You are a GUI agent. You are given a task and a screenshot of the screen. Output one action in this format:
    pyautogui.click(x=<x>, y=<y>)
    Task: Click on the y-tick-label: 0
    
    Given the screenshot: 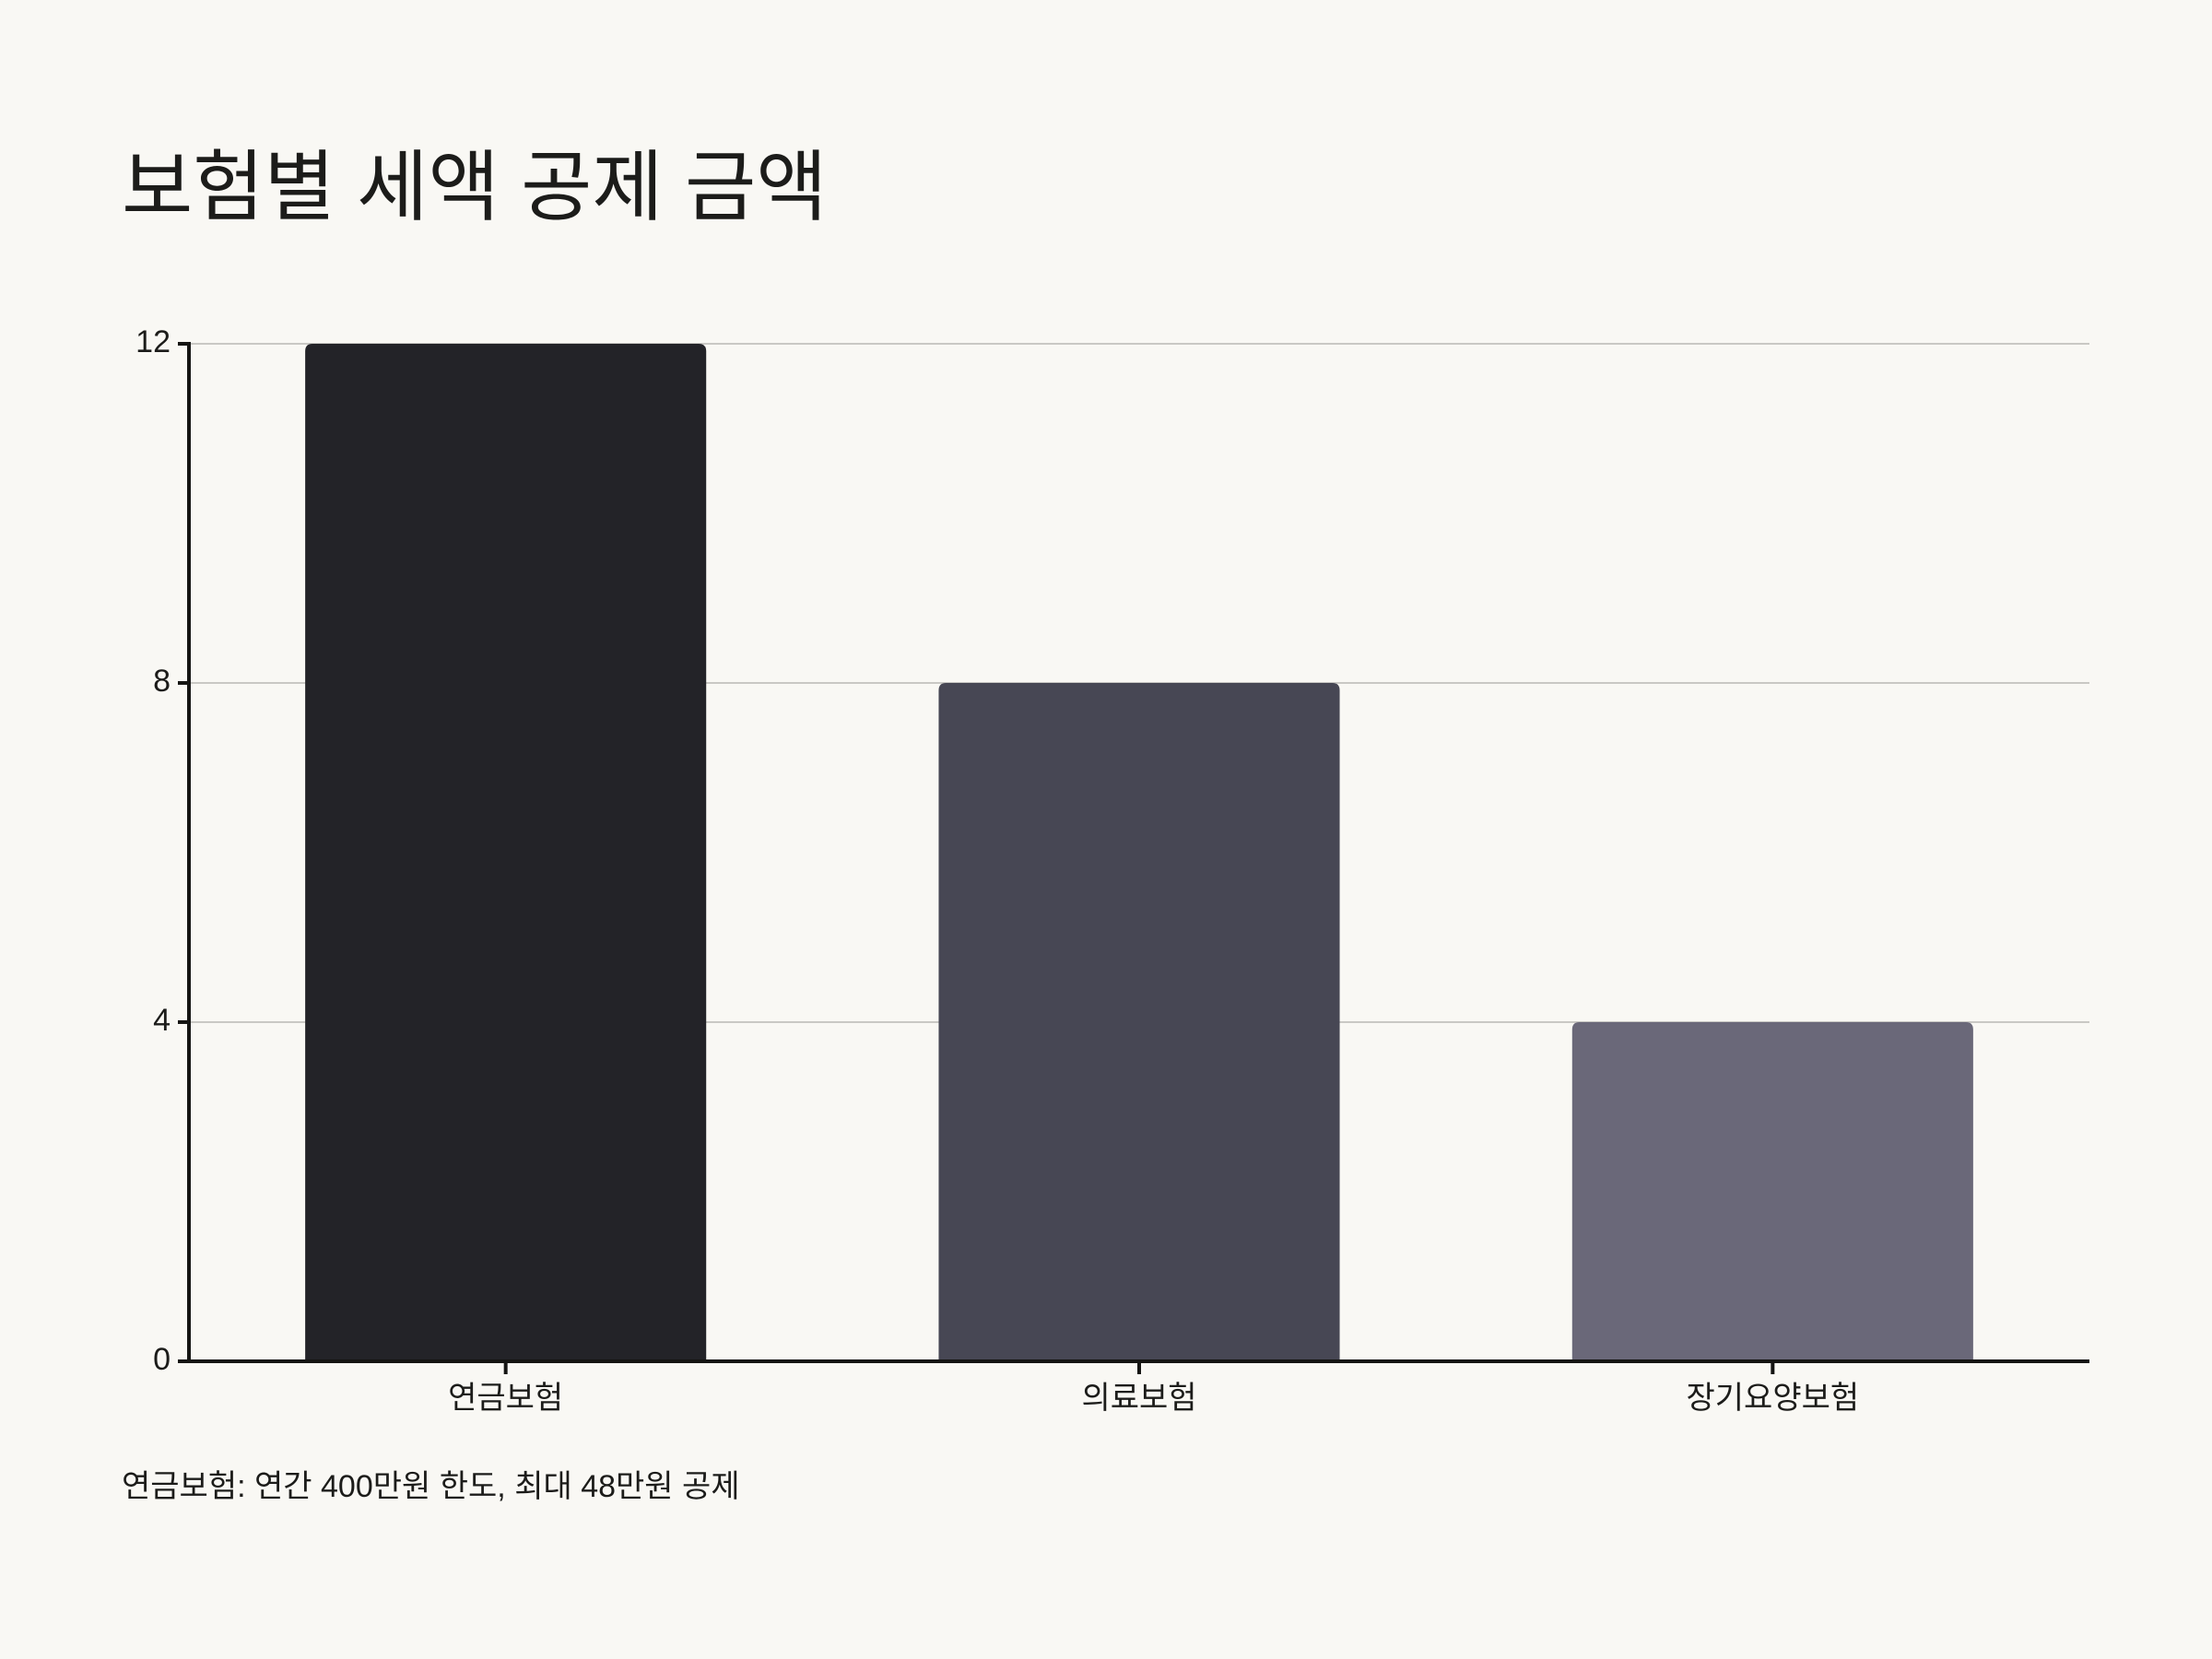 What is the action you would take?
    pyautogui.click(x=162, y=1359)
    